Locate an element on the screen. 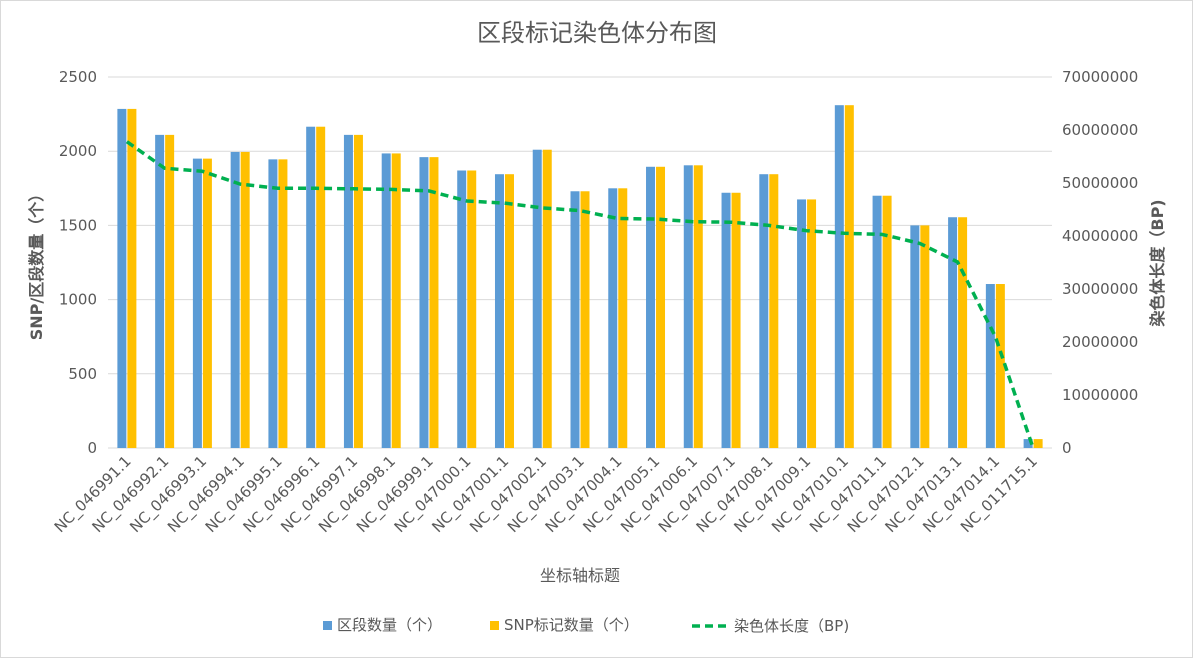  legend-label: 染色体长度（BP) is located at coordinates (791, 626).